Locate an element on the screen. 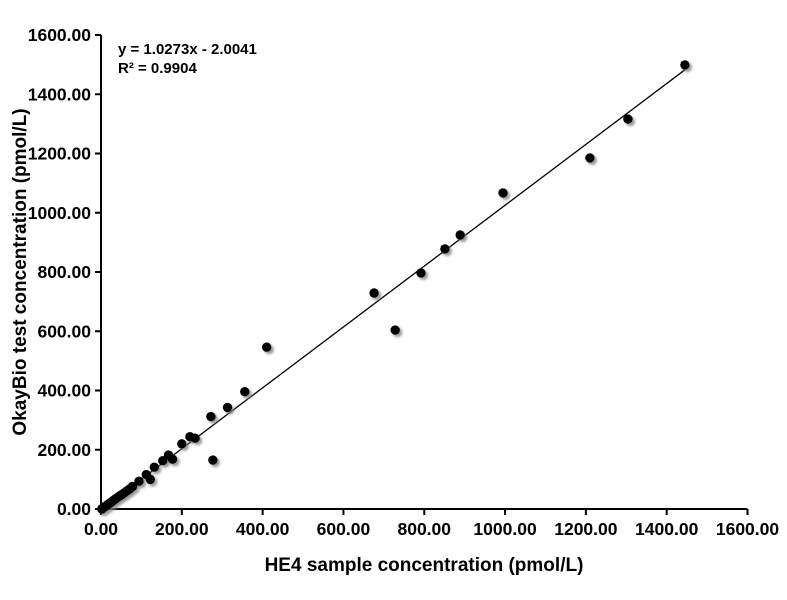  trendline-equation-label: y = 1.0273x - 2.0041 is located at coordinates (187, 49).